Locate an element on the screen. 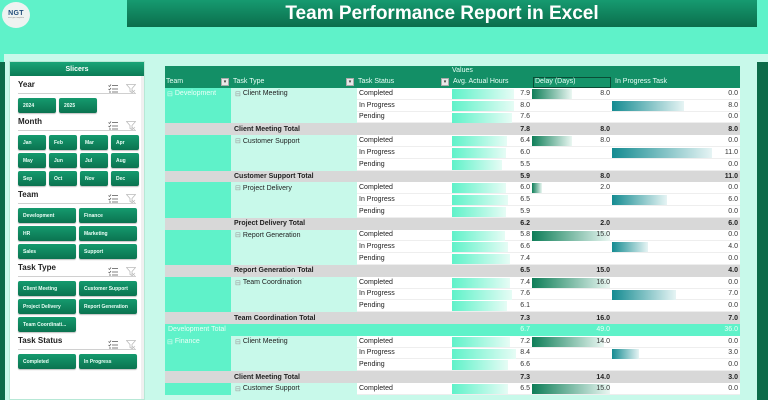 This screenshot has height=400, width=768. in-progress-cell: 8.0 is located at coordinates (676, 105).